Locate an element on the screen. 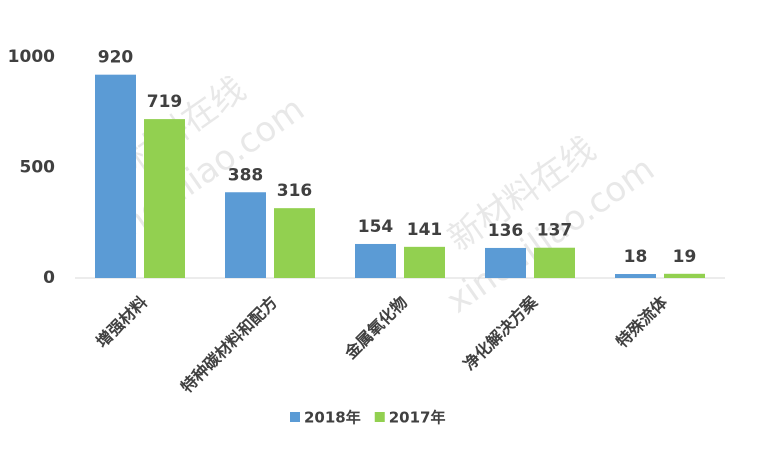 Image resolution: width=762 pixels, height=450 pixels. y-tick-label: 0 is located at coordinates (49, 278).